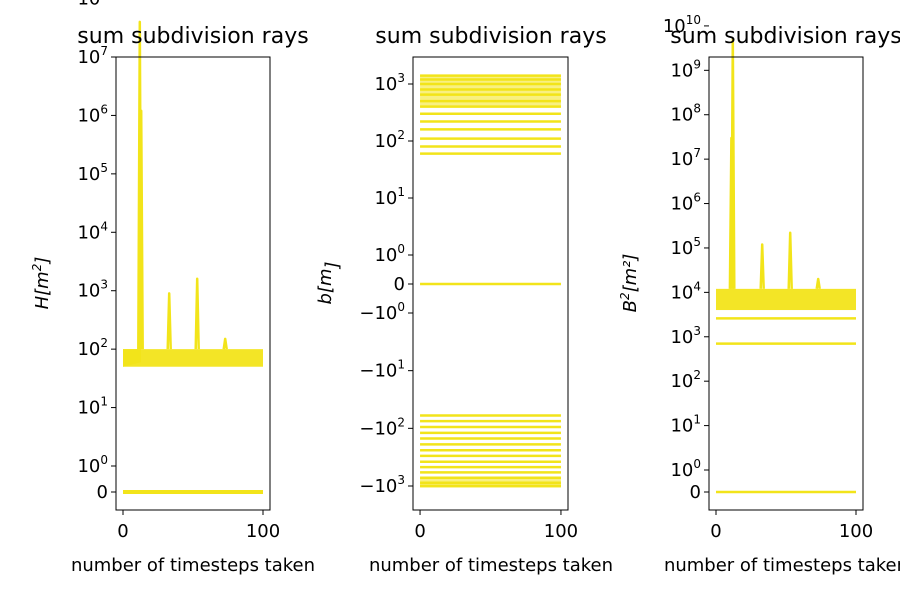  I want to click on panel-b-xtick-label-0: 0, so click(419, 531).